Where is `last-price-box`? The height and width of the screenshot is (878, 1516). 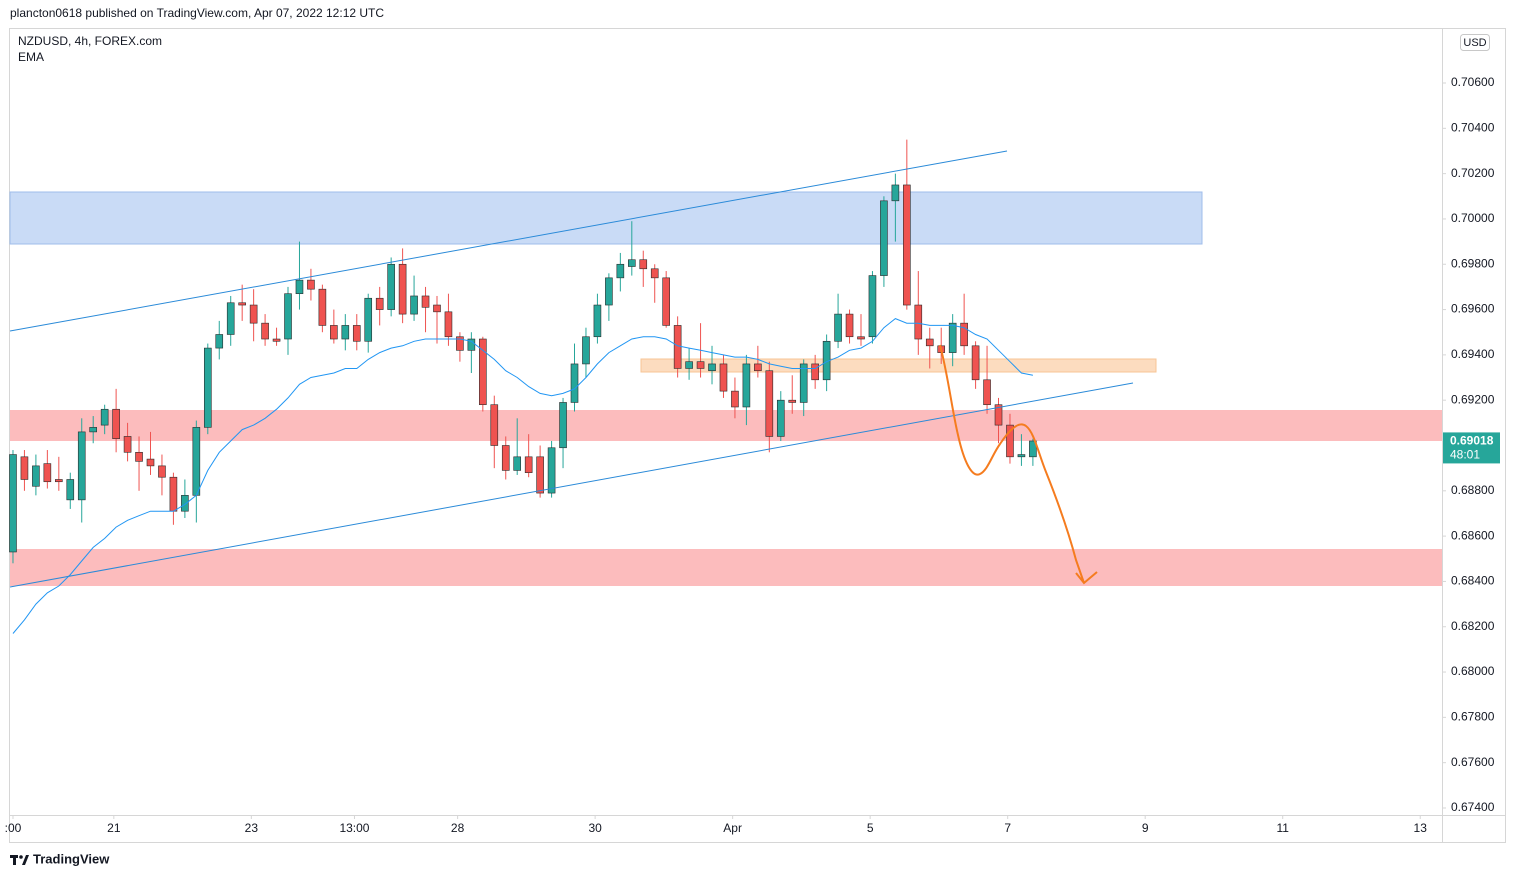
last-price-box is located at coordinates (1471, 448).